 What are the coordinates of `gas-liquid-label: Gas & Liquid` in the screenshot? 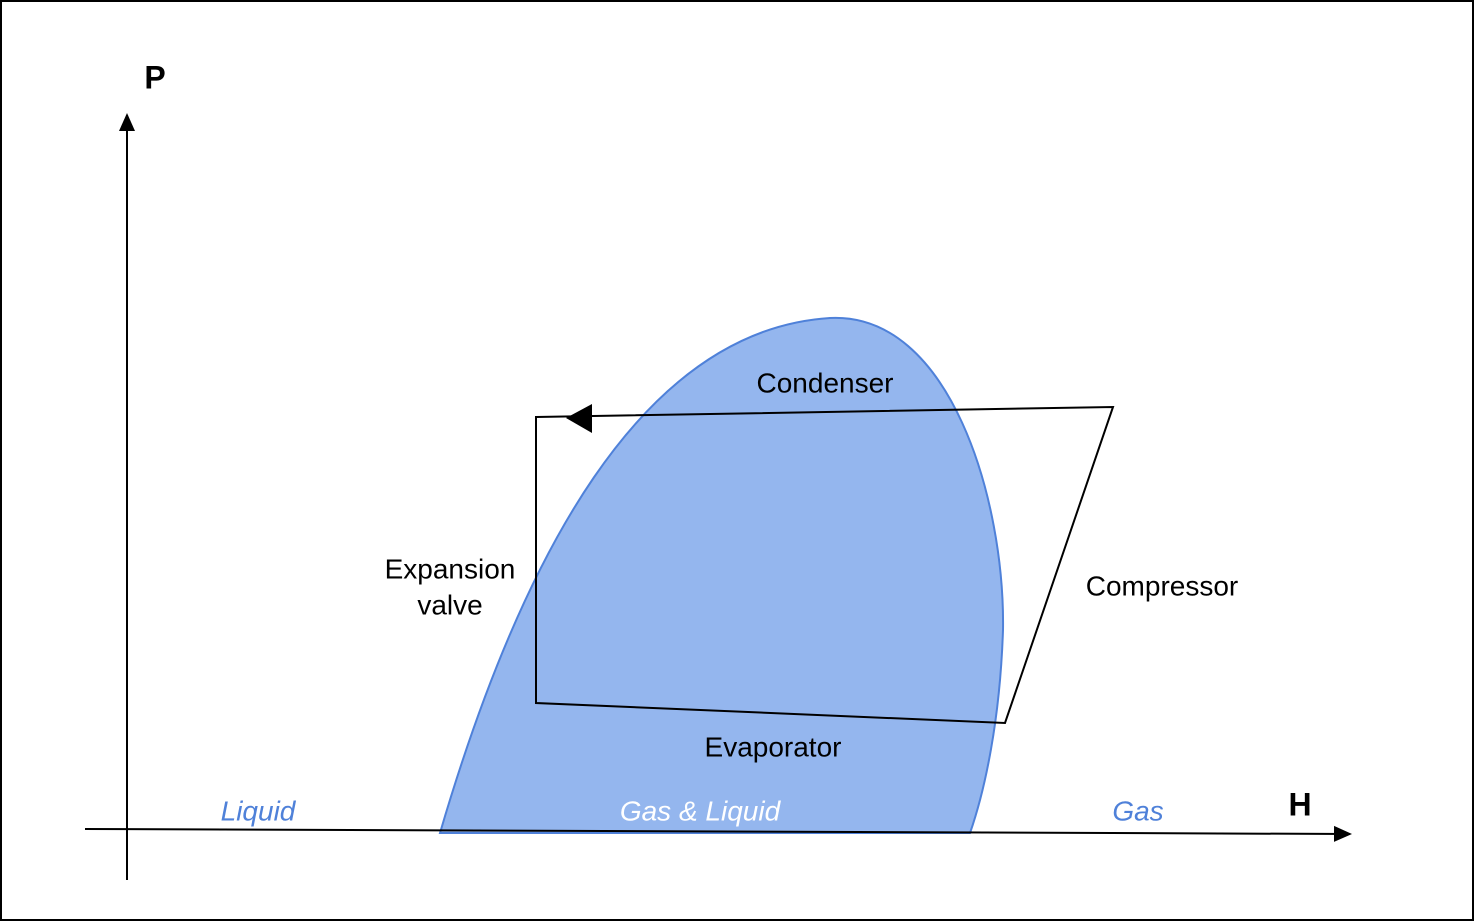 It's located at (701, 810).